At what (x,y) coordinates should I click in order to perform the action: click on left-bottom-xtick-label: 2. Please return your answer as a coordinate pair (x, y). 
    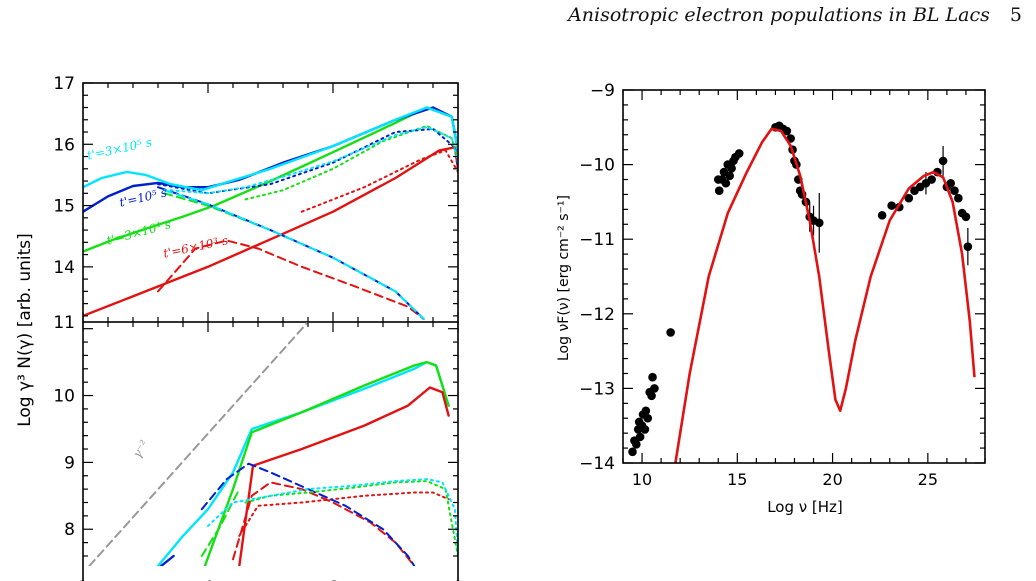
    Looking at the image, I should click on (83, 579).